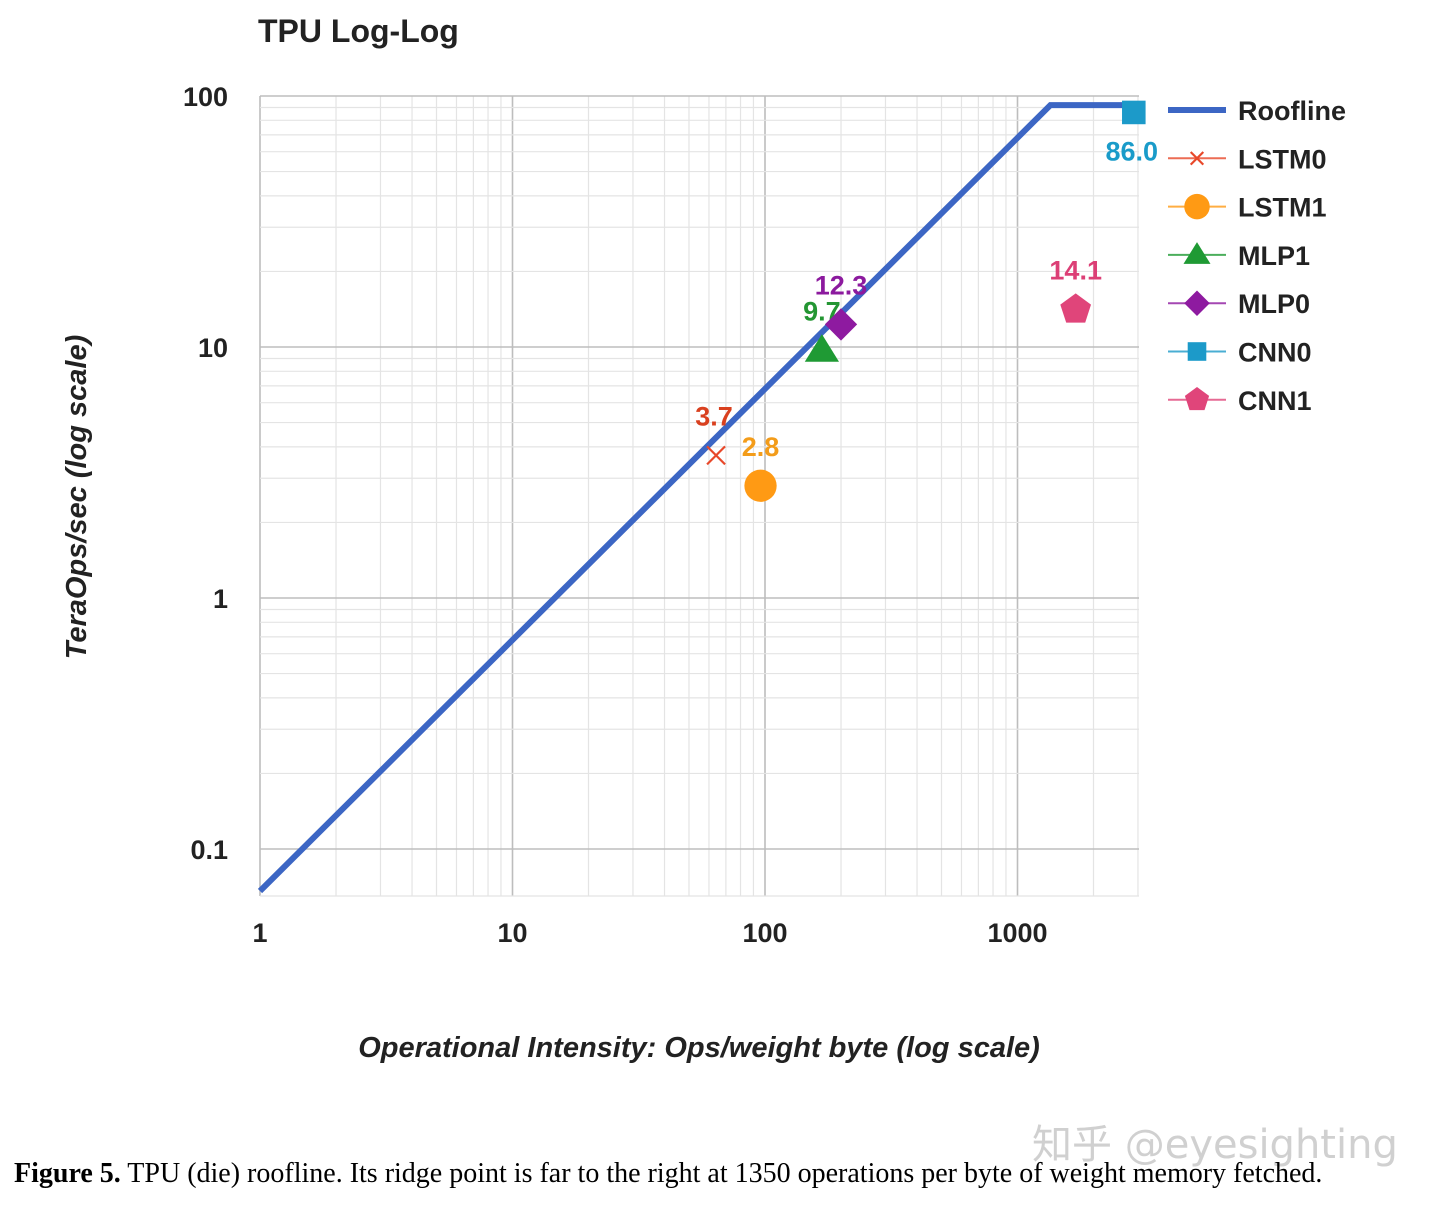 This screenshot has width=1440, height=1206. Describe the element at coordinates (259, 933) in the screenshot. I see `x-tick-label: 1` at that location.